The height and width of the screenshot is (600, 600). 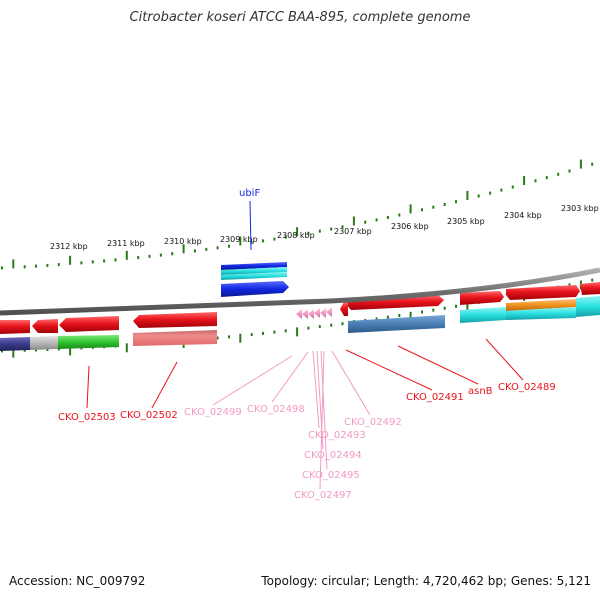 What do you see at coordinates (344, 309) in the screenshot?
I see `gene-red-small` at bounding box center [344, 309].